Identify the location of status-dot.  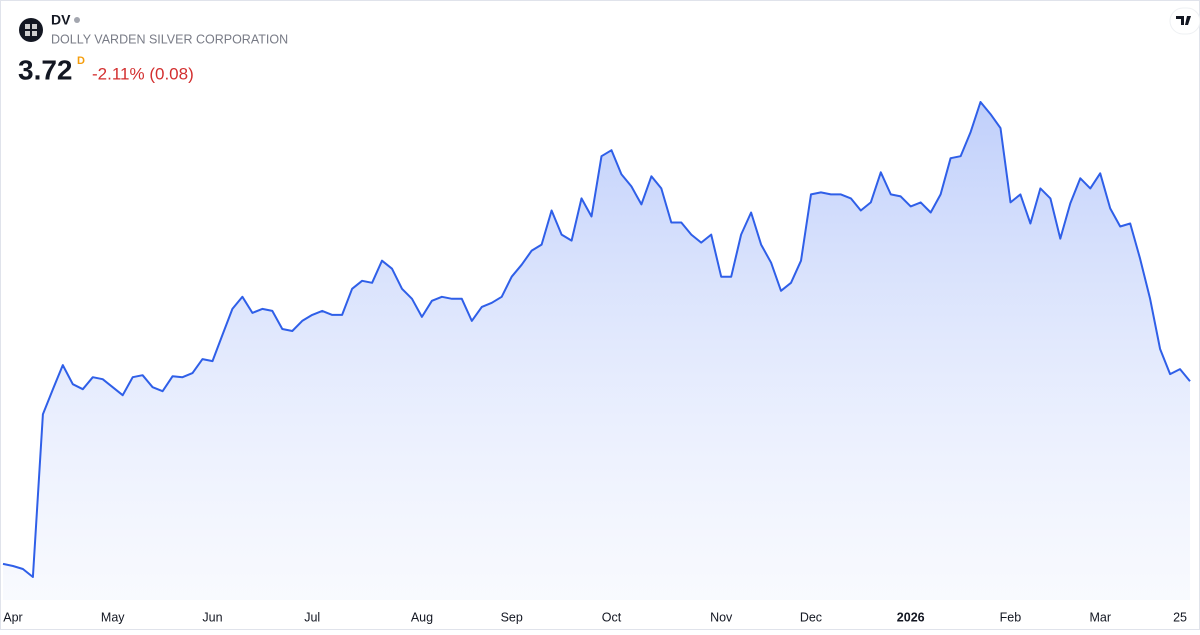
(77, 20).